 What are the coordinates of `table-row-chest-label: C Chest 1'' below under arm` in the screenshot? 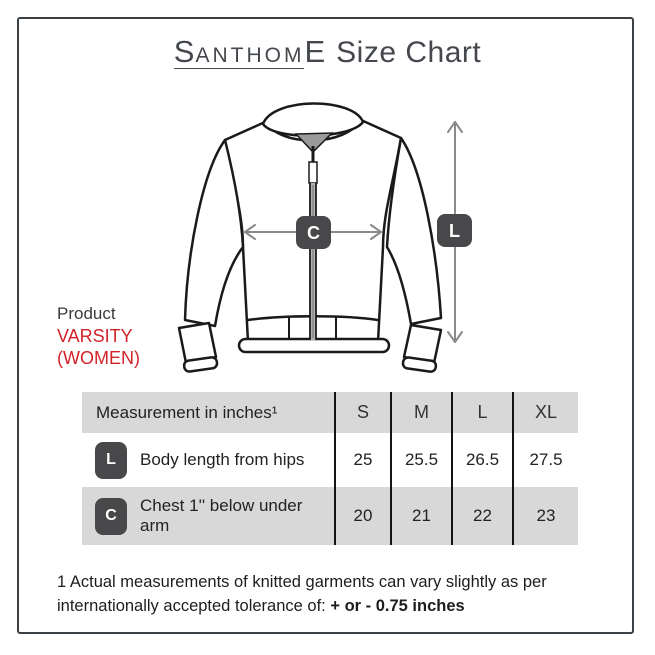 It's located at (208, 516).